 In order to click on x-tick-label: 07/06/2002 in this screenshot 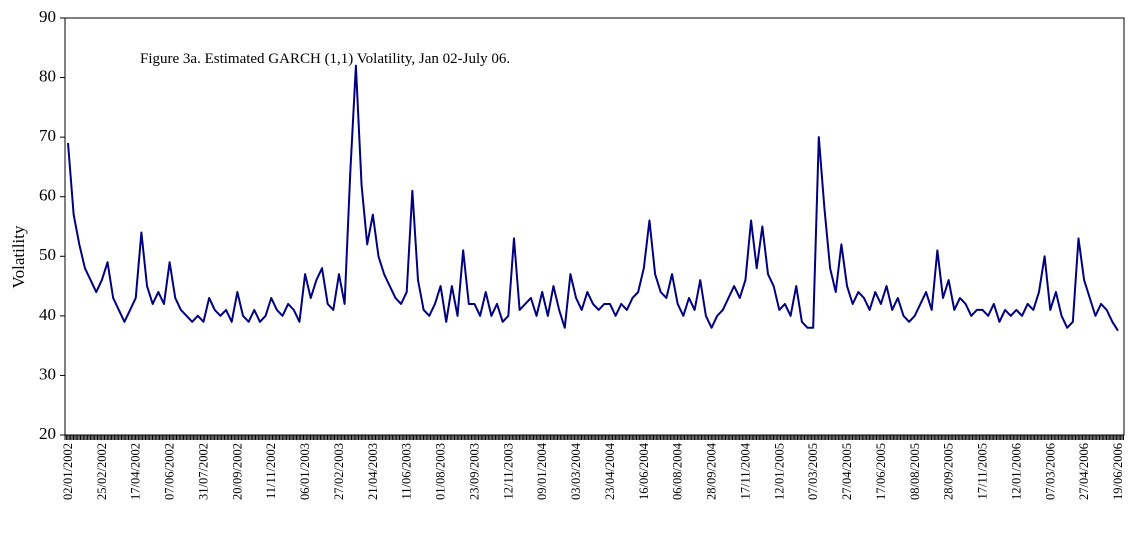, I will do `click(170, 471)`.